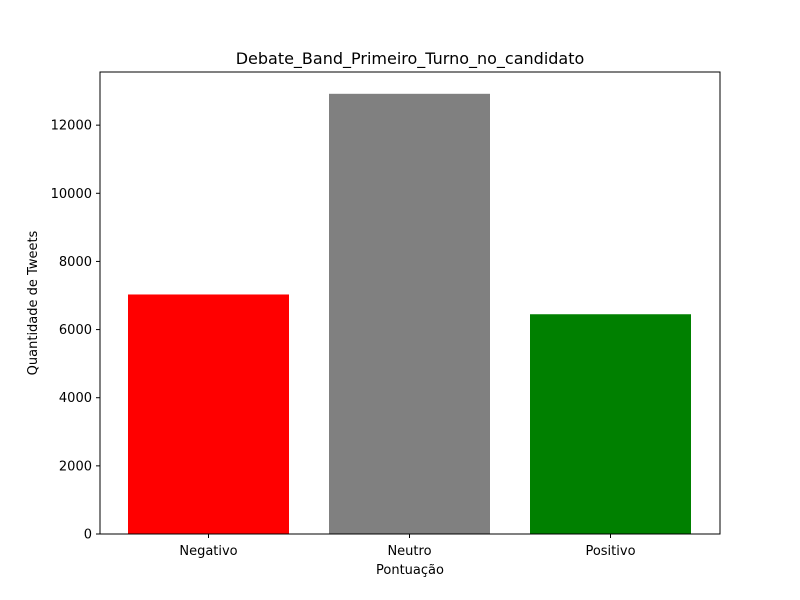 This screenshot has width=800, height=600. Describe the element at coordinates (610, 551) in the screenshot. I see `x-tick-label: Positivo` at that location.